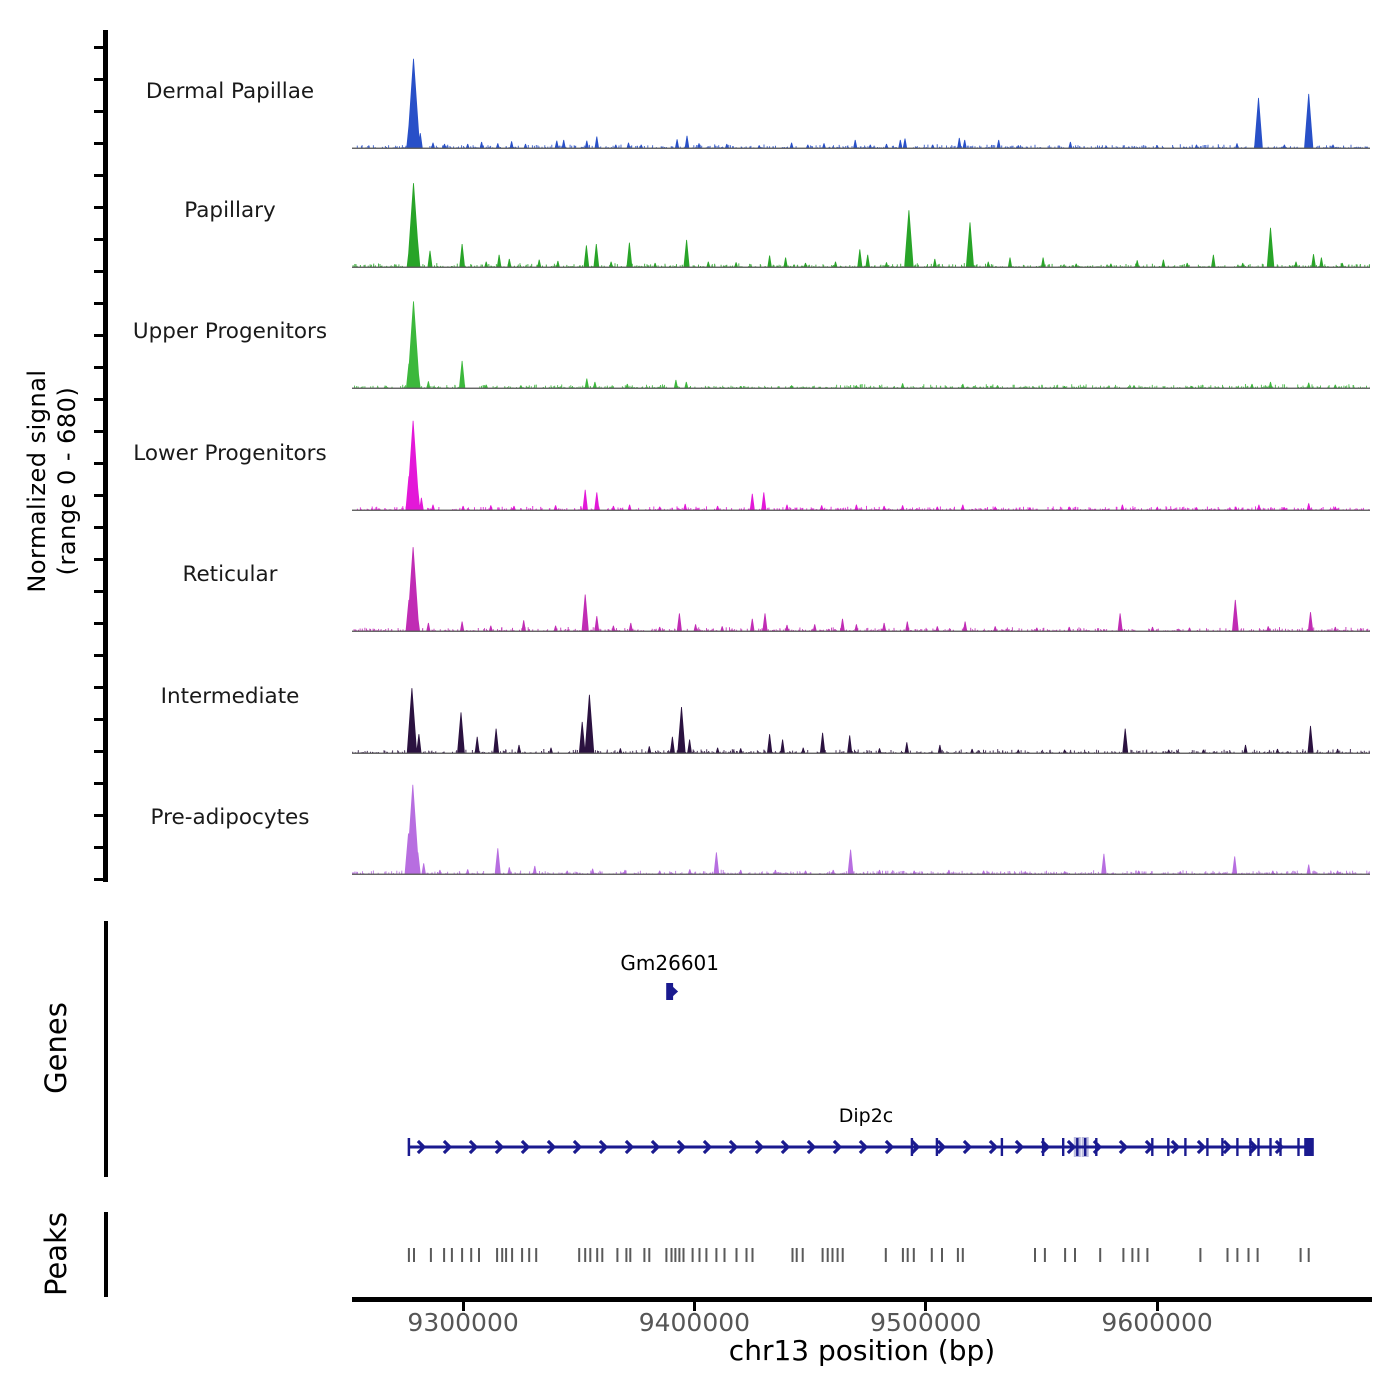  I want to click on gene-end-box-dip2c, so click(1309, 1147).